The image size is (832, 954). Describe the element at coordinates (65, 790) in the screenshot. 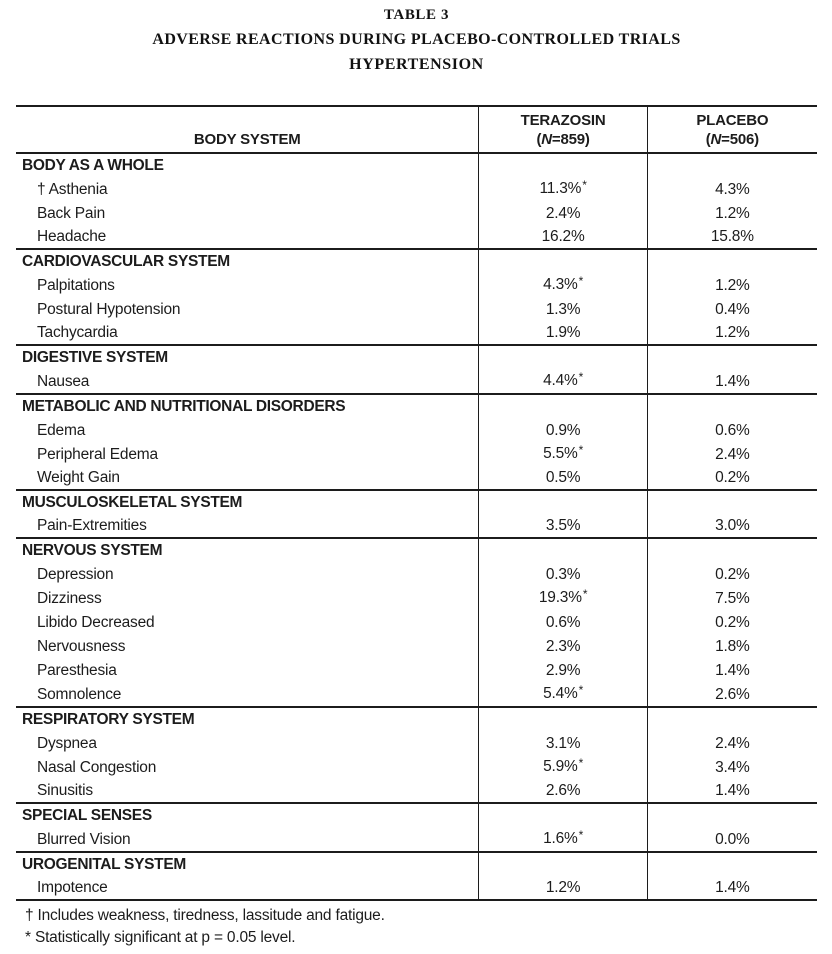

I see `reaction-label: Sinusitis` at that location.